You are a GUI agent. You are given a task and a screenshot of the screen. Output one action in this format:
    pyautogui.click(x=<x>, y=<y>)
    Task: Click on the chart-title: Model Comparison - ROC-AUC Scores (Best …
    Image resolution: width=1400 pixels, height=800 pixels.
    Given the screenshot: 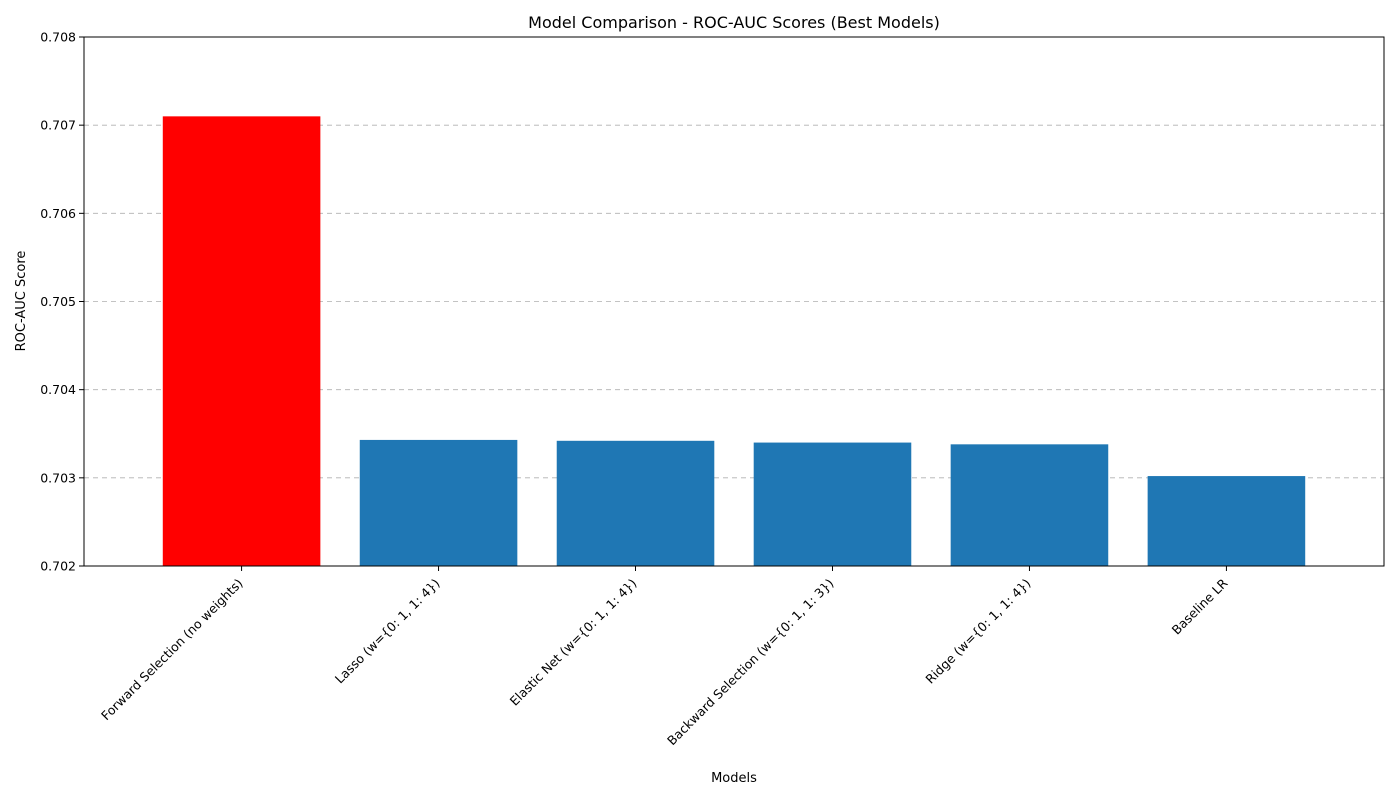 What is the action you would take?
    pyautogui.click(x=734, y=22)
    